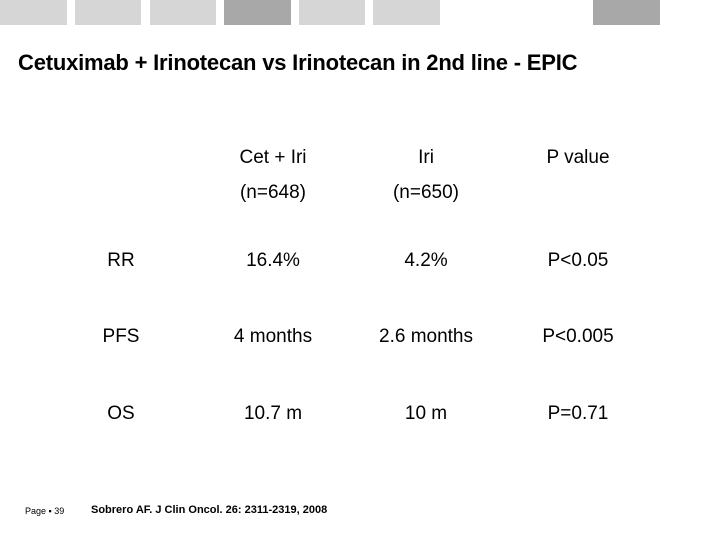 The image size is (720, 540). I want to click on table-cell: 4 months, so click(273, 336).